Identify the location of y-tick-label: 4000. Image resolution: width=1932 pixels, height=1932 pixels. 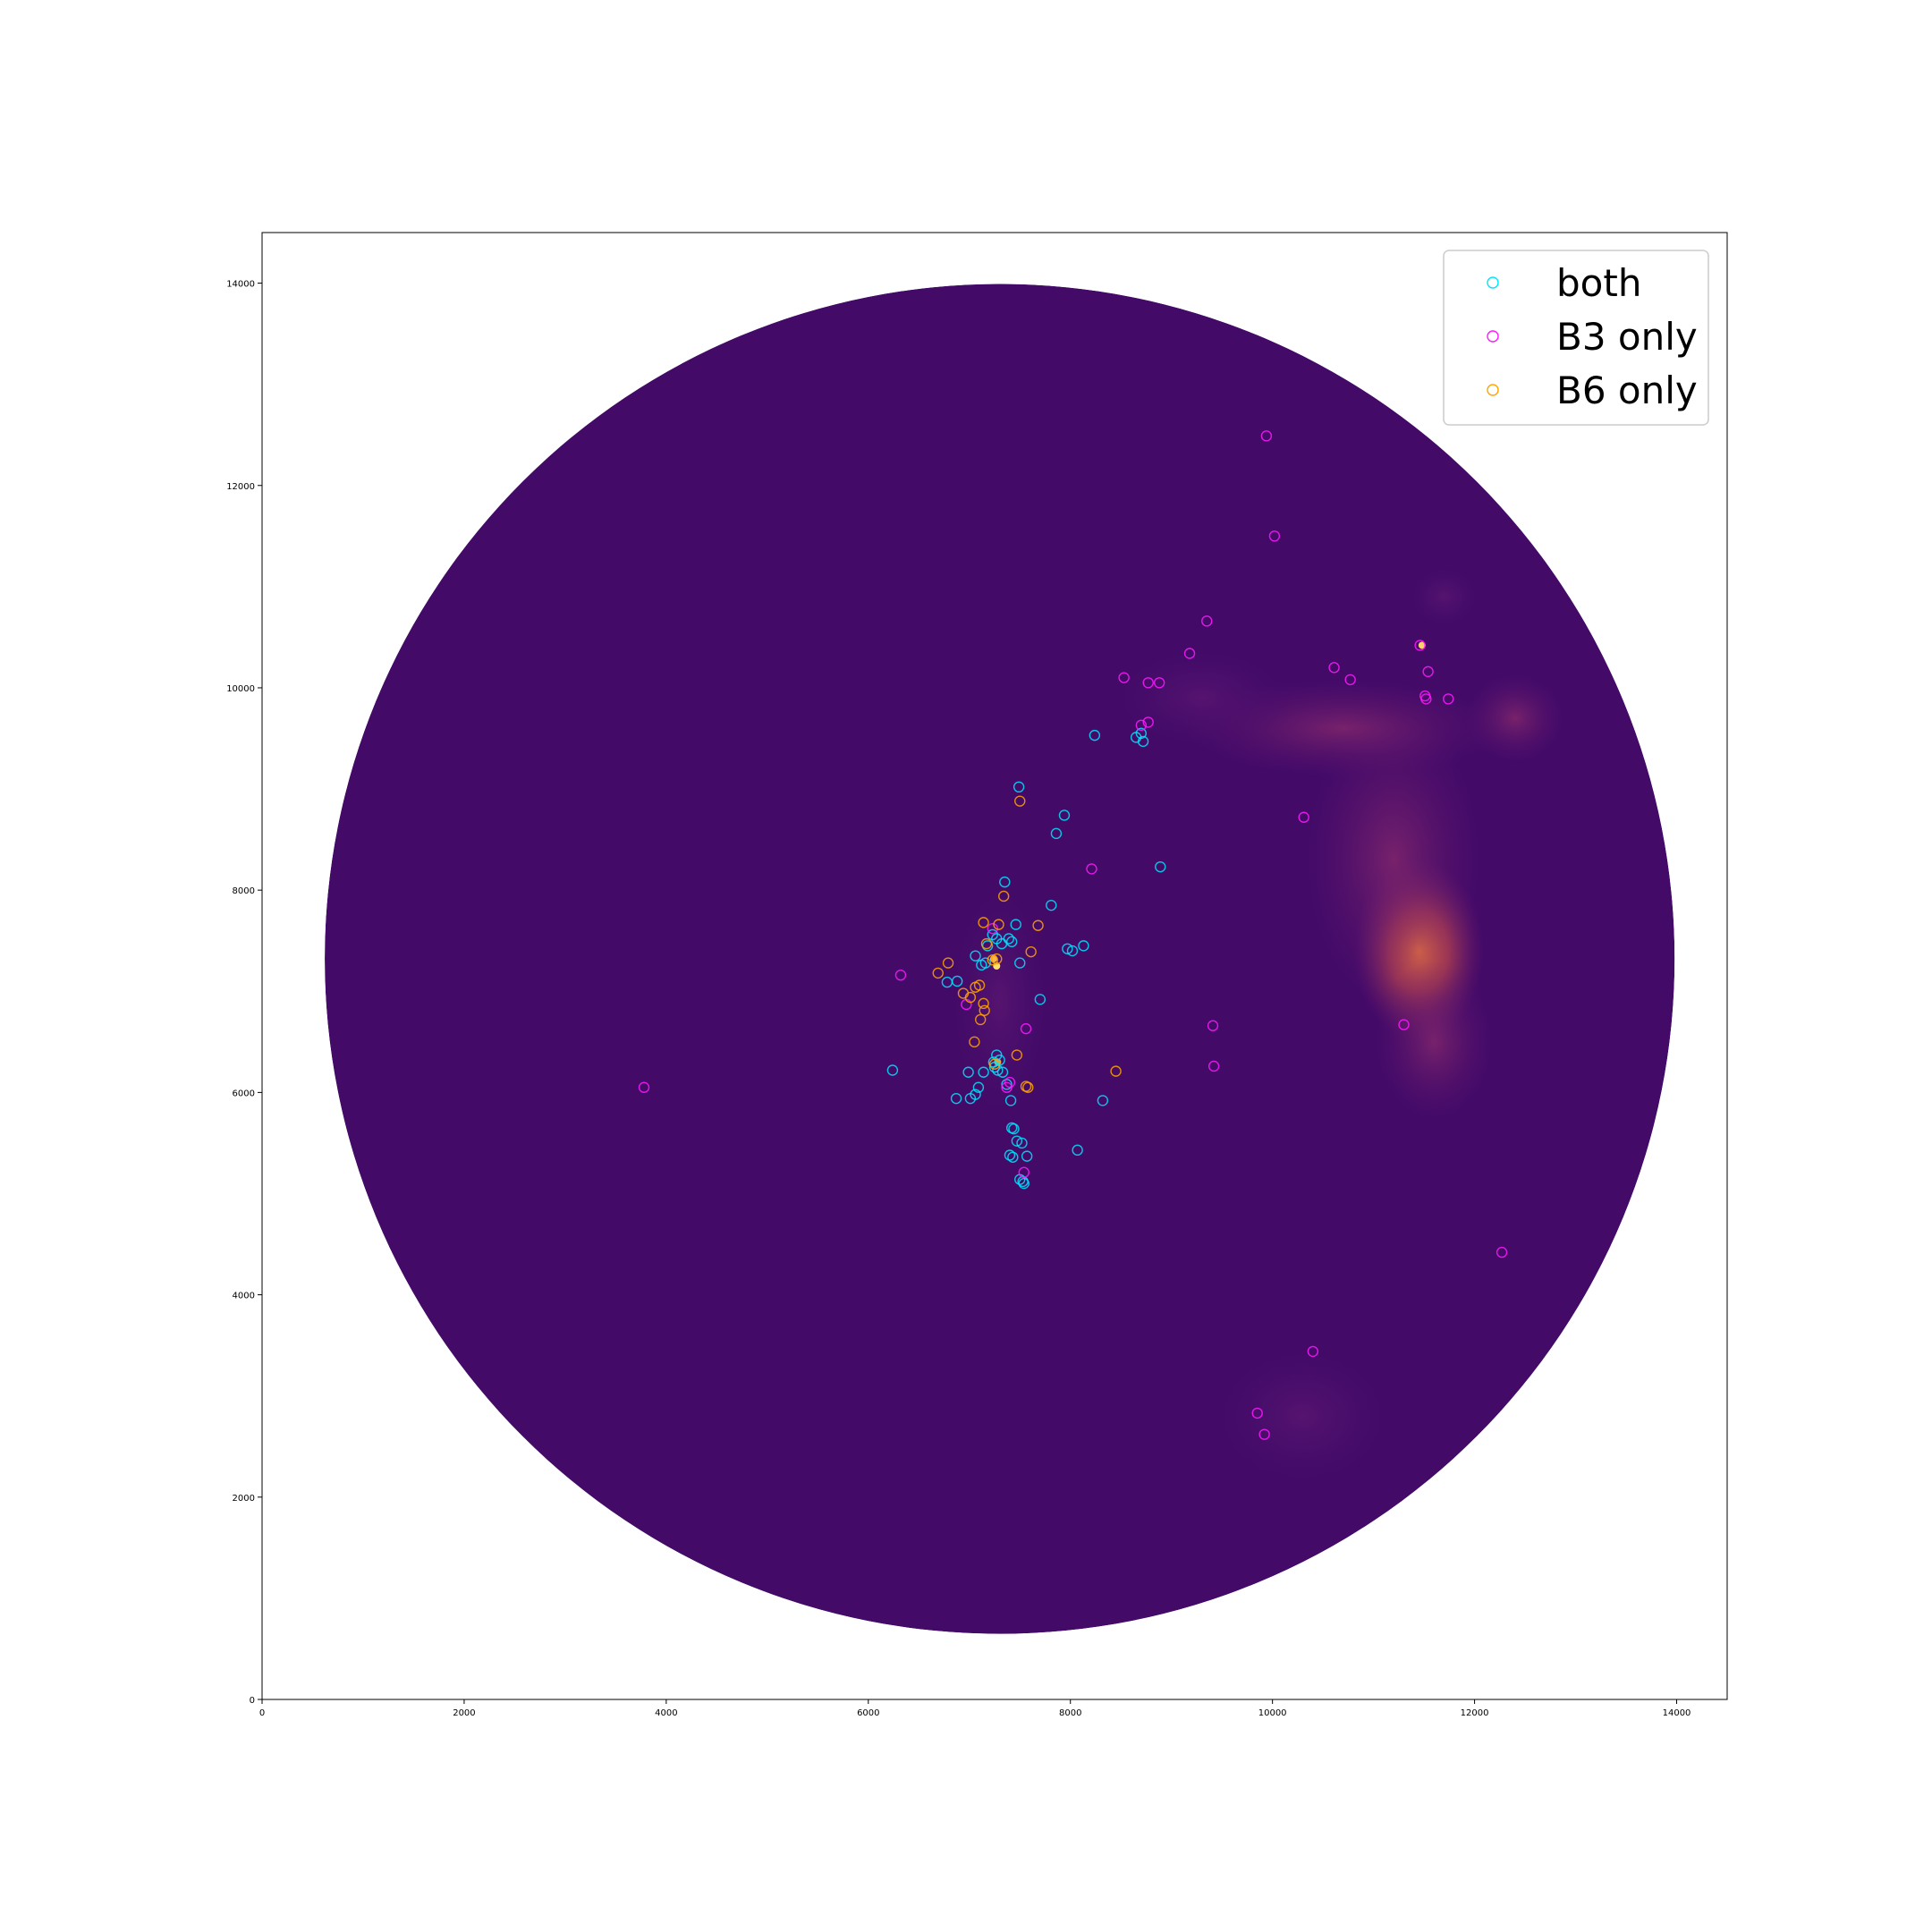
(244, 1296).